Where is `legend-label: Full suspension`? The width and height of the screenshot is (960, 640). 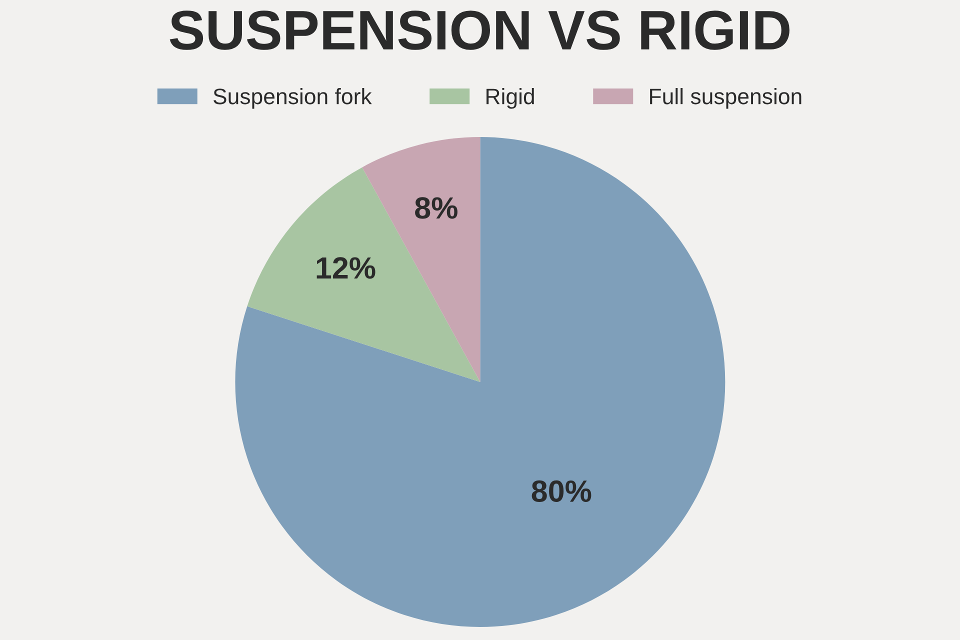 legend-label: Full suspension is located at coordinates (726, 98).